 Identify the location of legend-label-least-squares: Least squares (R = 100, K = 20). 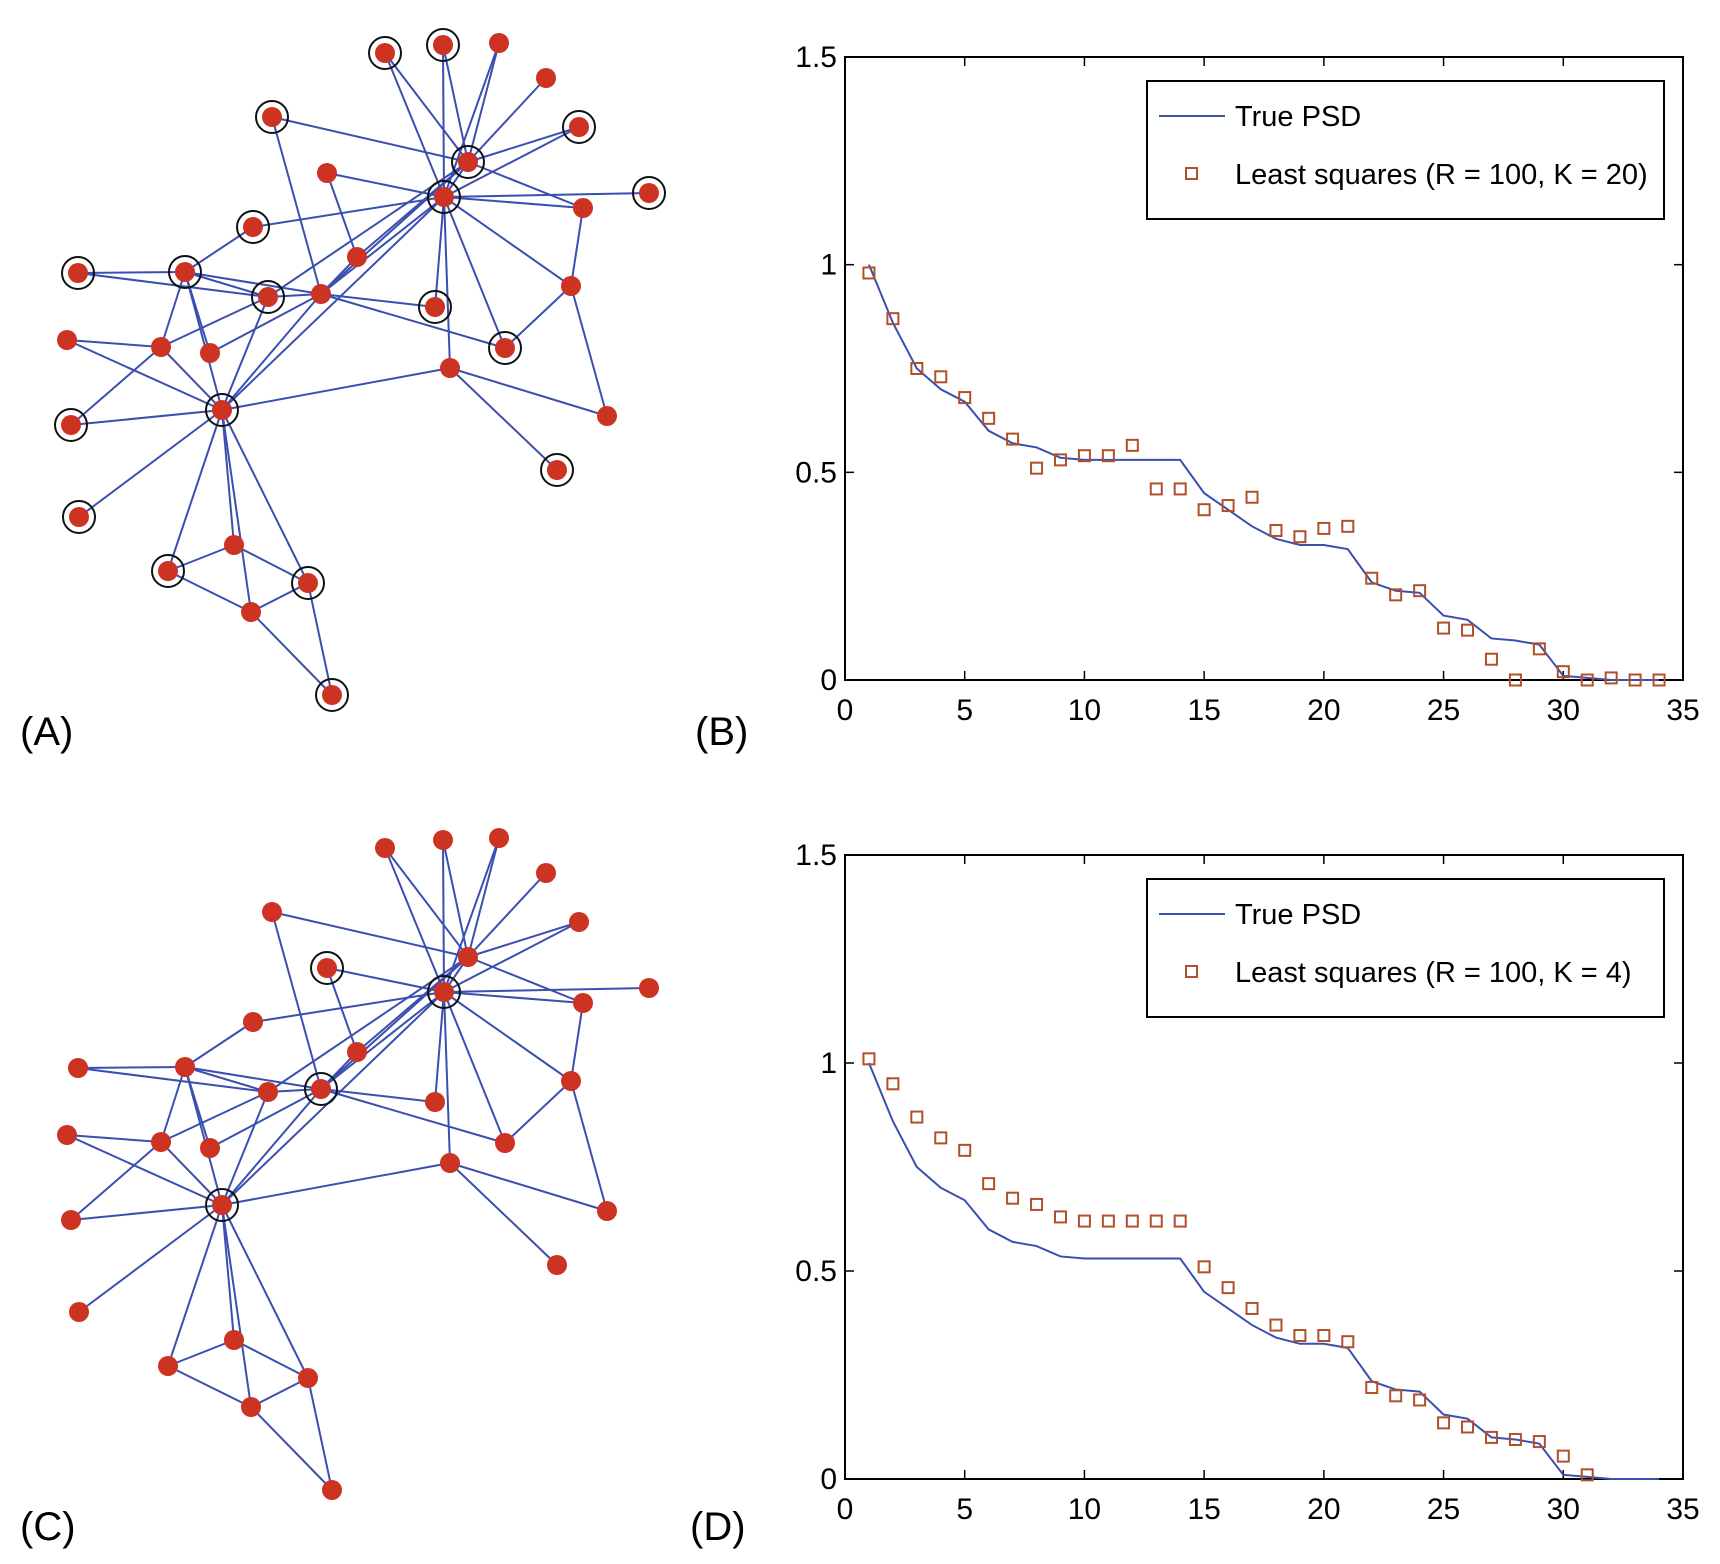
(1441, 175).